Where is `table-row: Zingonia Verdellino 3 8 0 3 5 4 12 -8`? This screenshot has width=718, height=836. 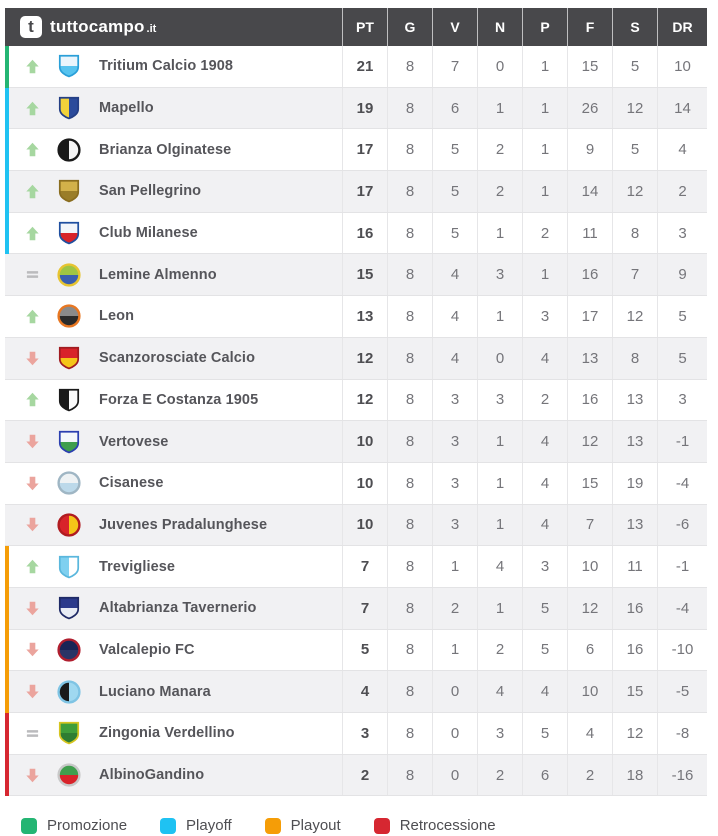 table-row: Zingonia Verdellino 3 8 0 3 5 4 12 -8 is located at coordinates (356, 734).